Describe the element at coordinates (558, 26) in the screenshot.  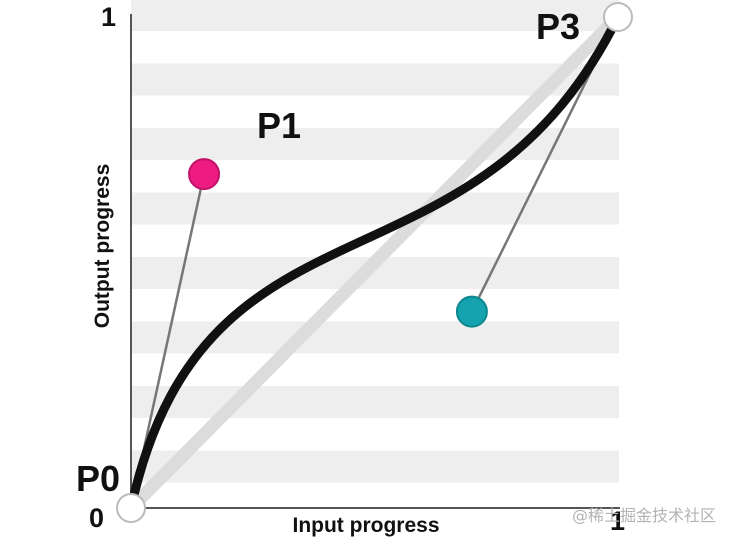
I see `label-p3: P3` at that location.